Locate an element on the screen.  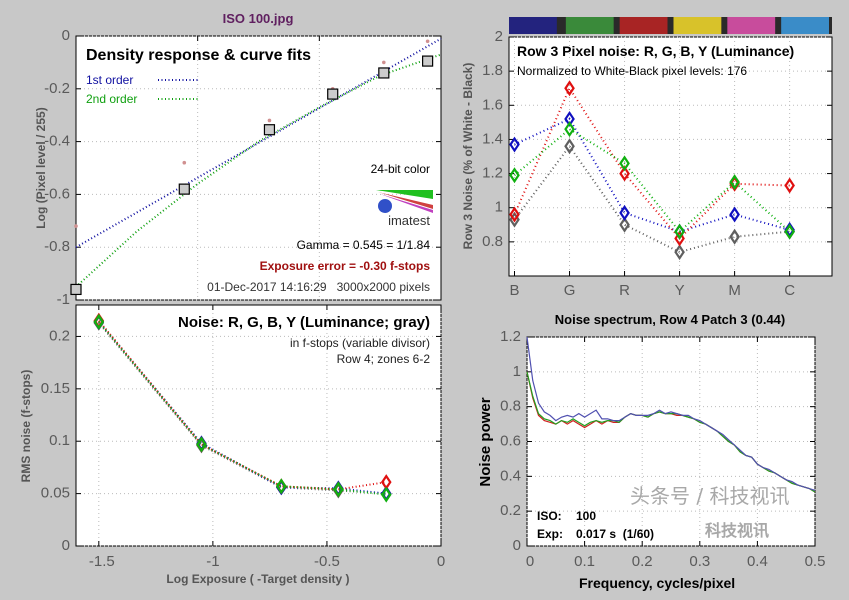
noise-spectrum-ytick-label: 1 is located at coordinates (517, 371).